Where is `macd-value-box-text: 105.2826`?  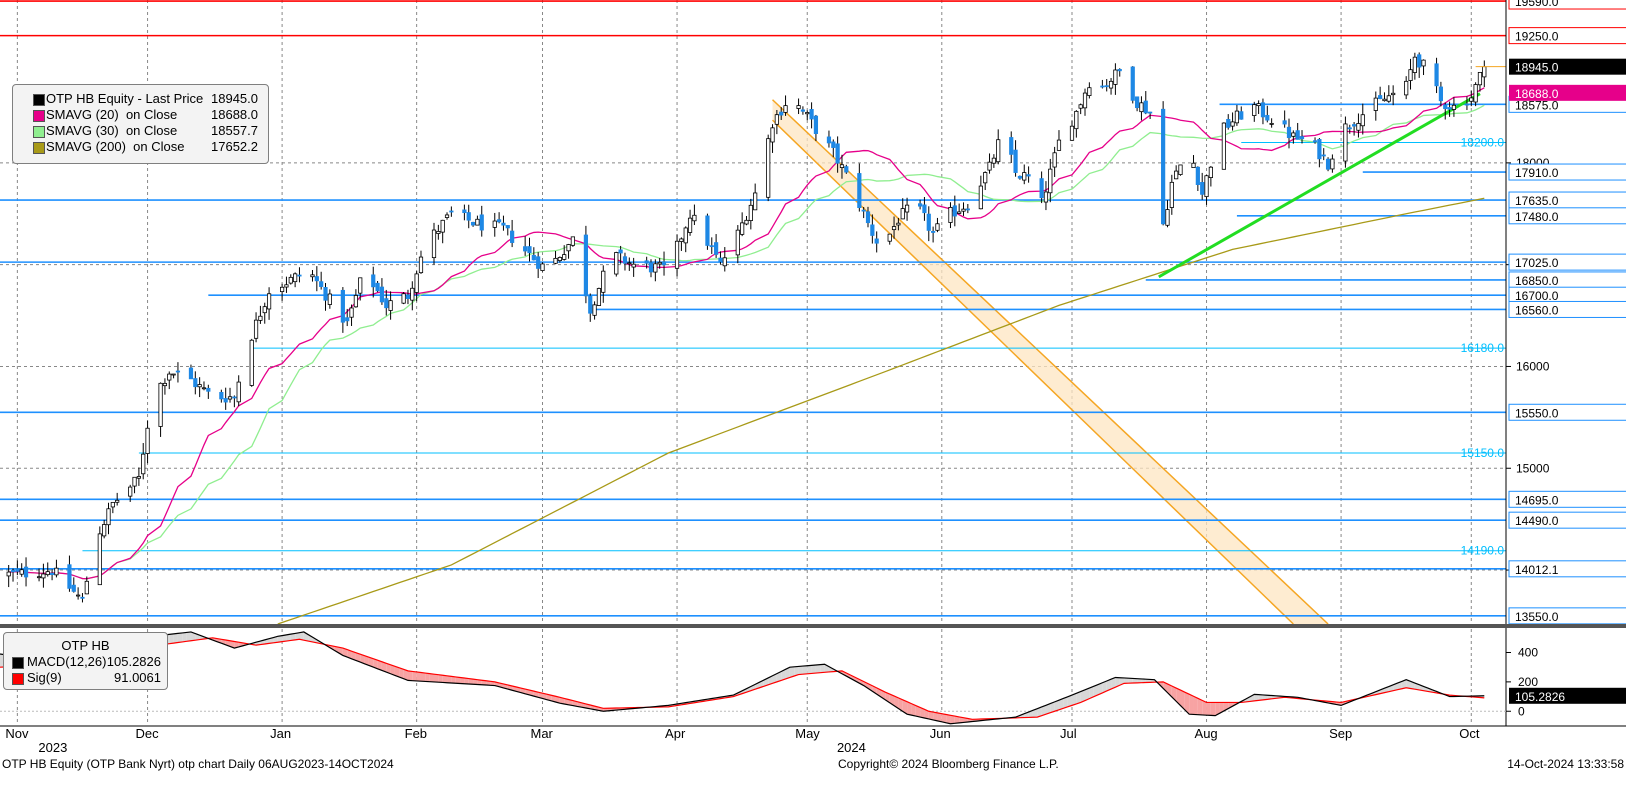
macd-value-box-text: 105.2826 is located at coordinates (1540, 697).